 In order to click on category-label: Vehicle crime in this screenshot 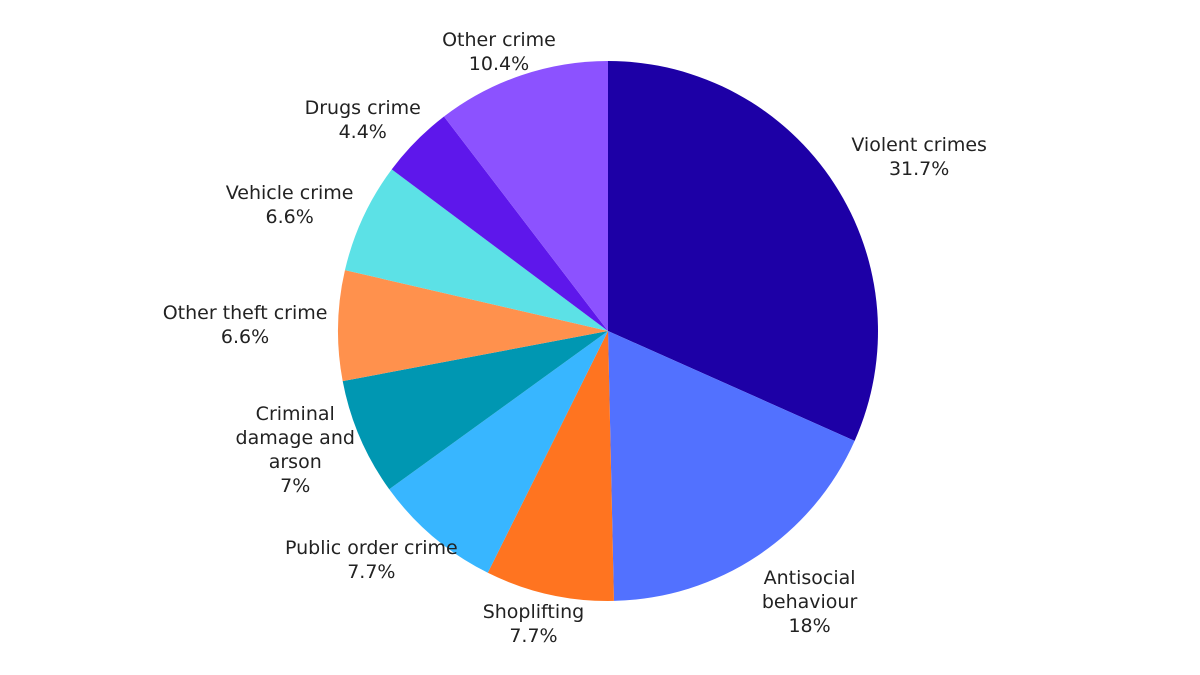, I will do `click(289, 192)`.